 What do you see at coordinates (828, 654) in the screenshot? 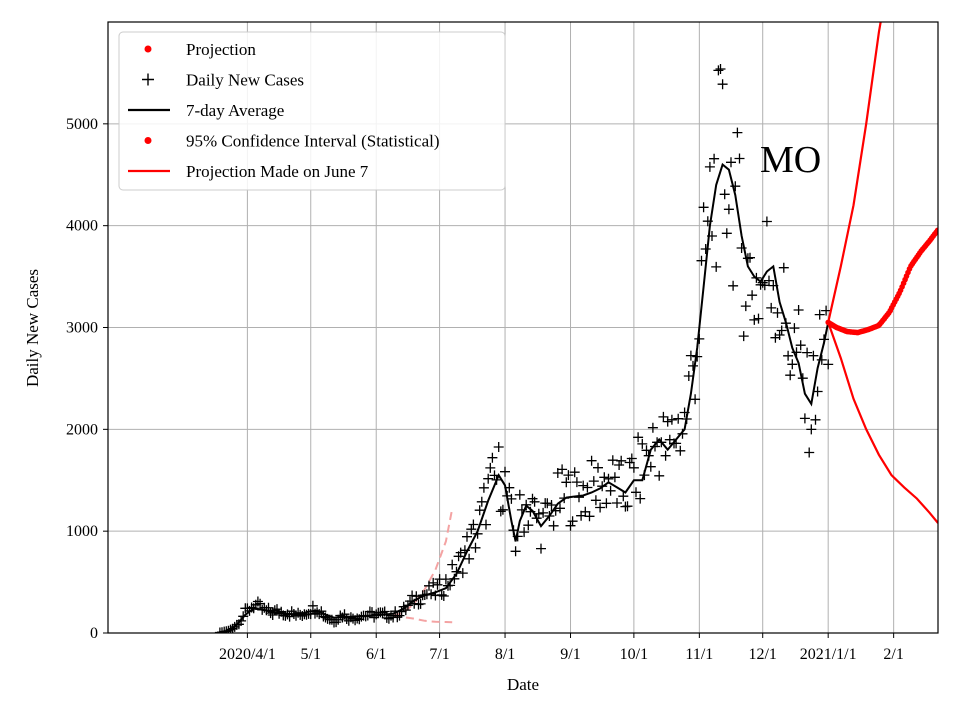
I see `x-tick-label: 2021/1/1` at bounding box center [828, 654].